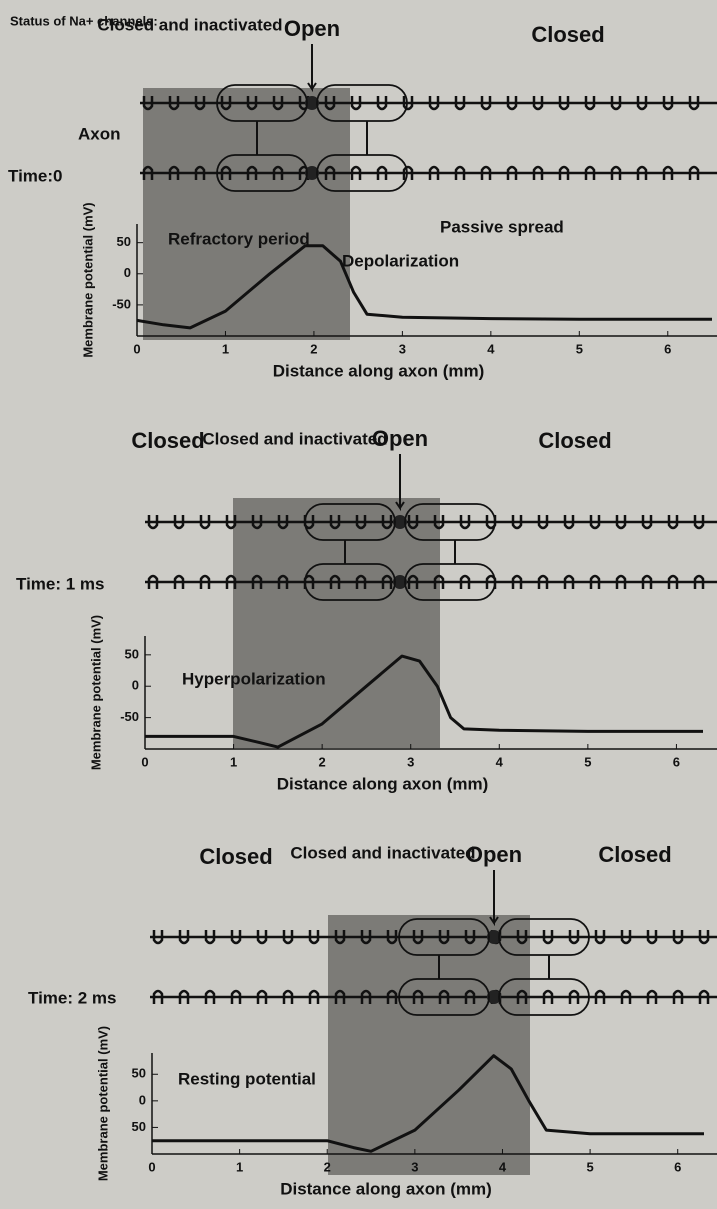 This screenshot has height=1209, width=717. I want to click on y-axis-label: Membrane potential (mV), so click(95, 692).